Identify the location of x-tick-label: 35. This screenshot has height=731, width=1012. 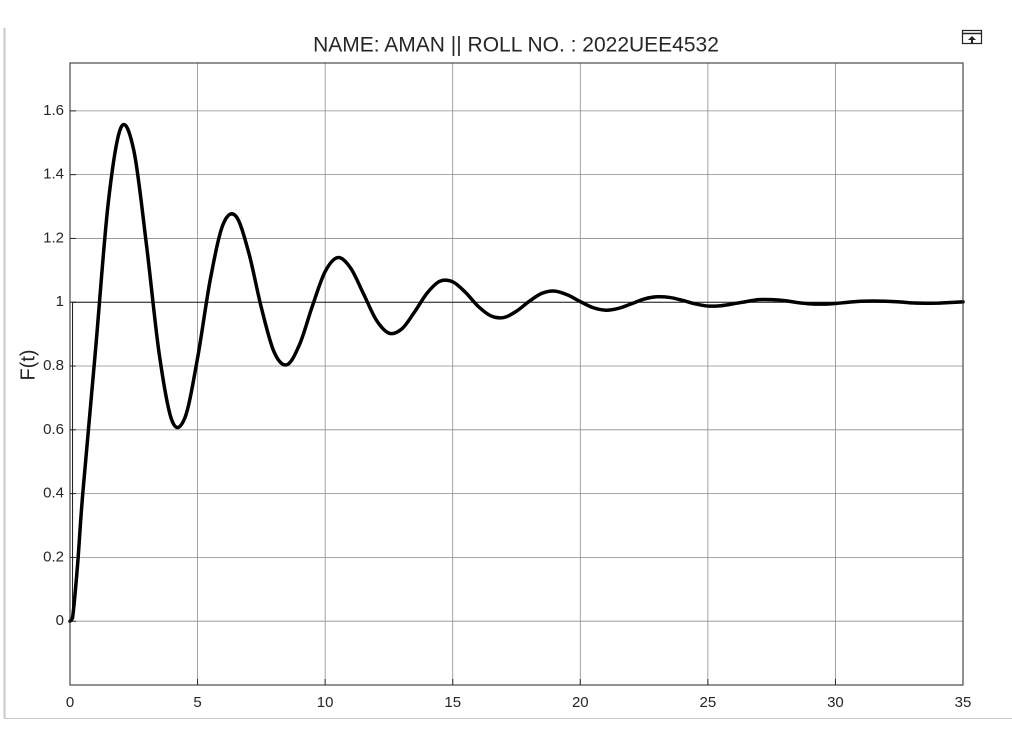
(963, 702).